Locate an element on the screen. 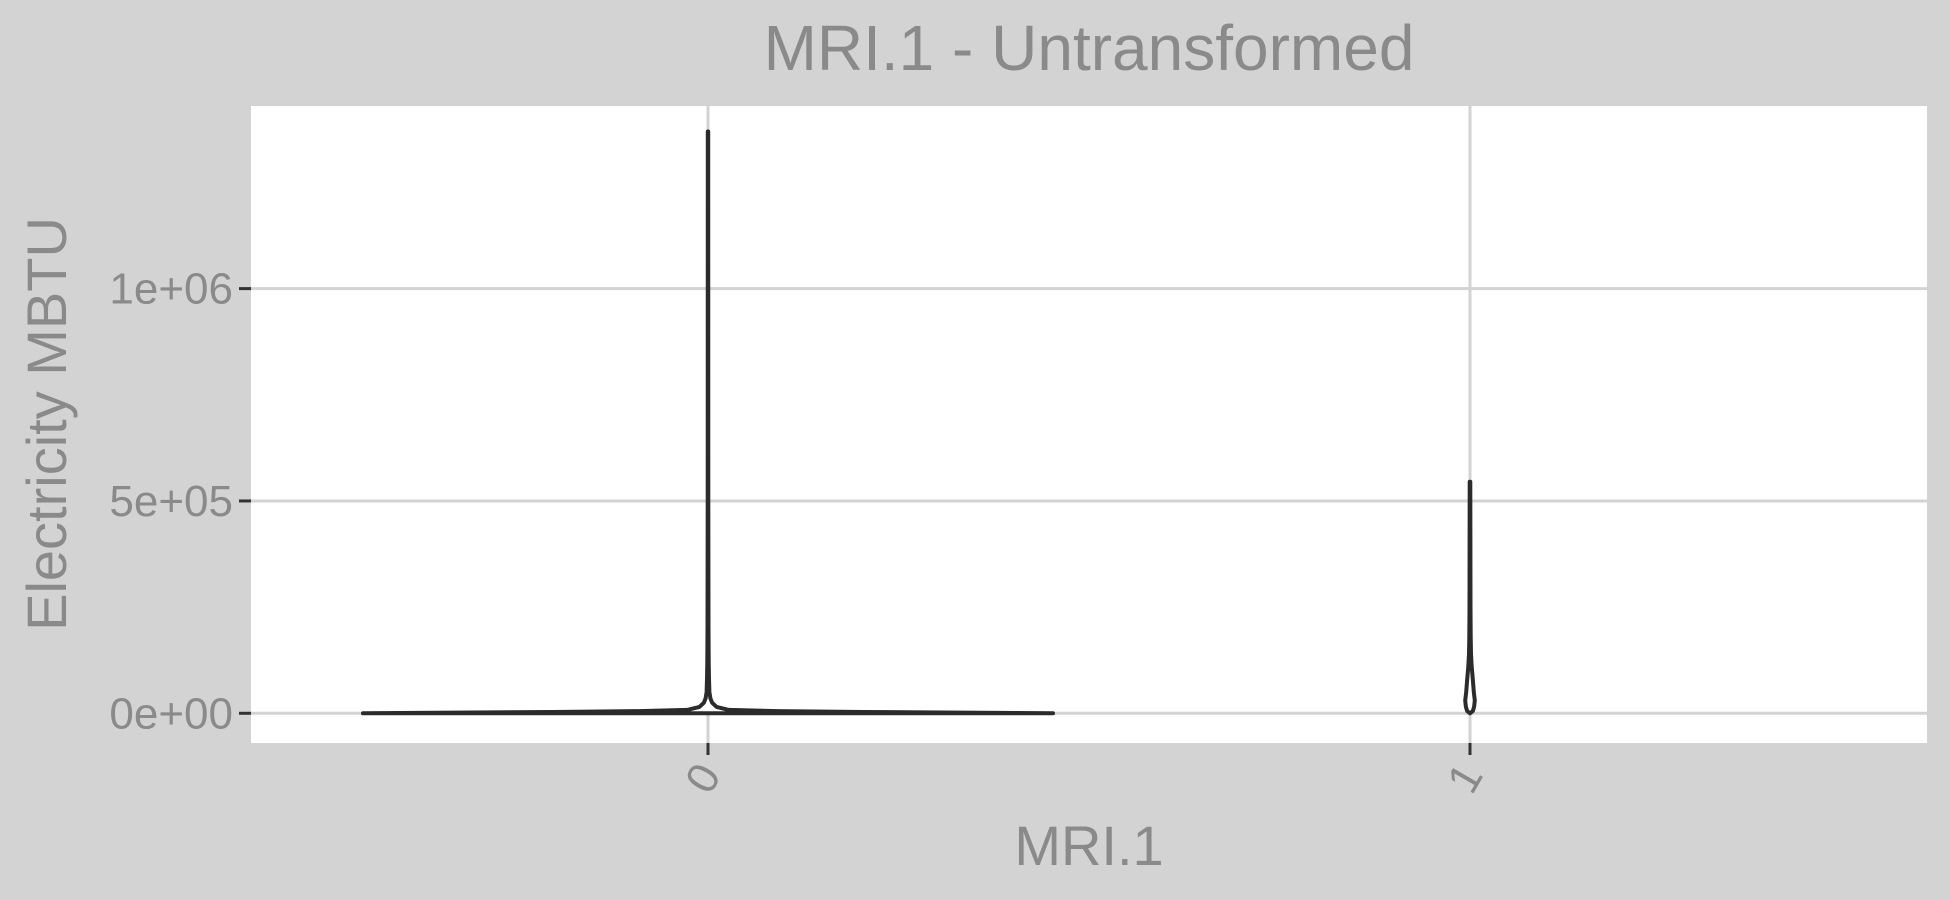  chart-title: MRI.1 - Untransformed is located at coordinates (1089, 48).